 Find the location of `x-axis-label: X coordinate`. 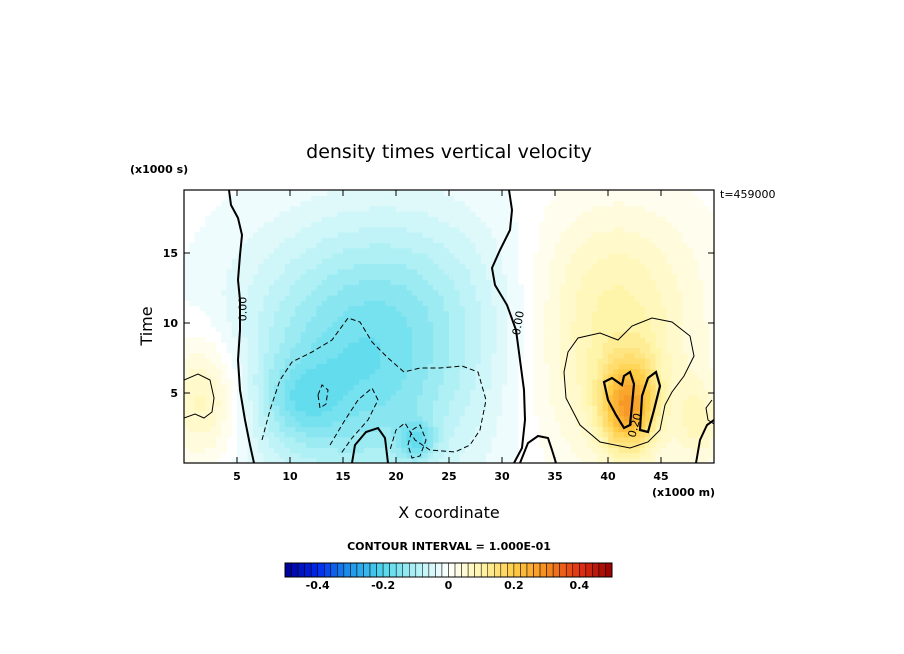

x-axis-label: X coordinate is located at coordinates (448, 512).